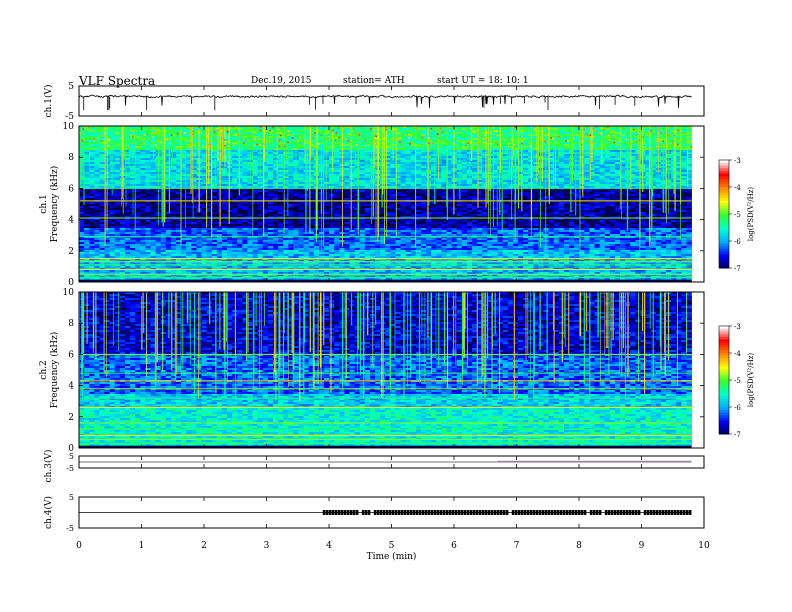 This screenshot has height=612, width=792. Describe the element at coordinates (374, 81) in the screenshot. I see `station-label: station= ATH` at that location.